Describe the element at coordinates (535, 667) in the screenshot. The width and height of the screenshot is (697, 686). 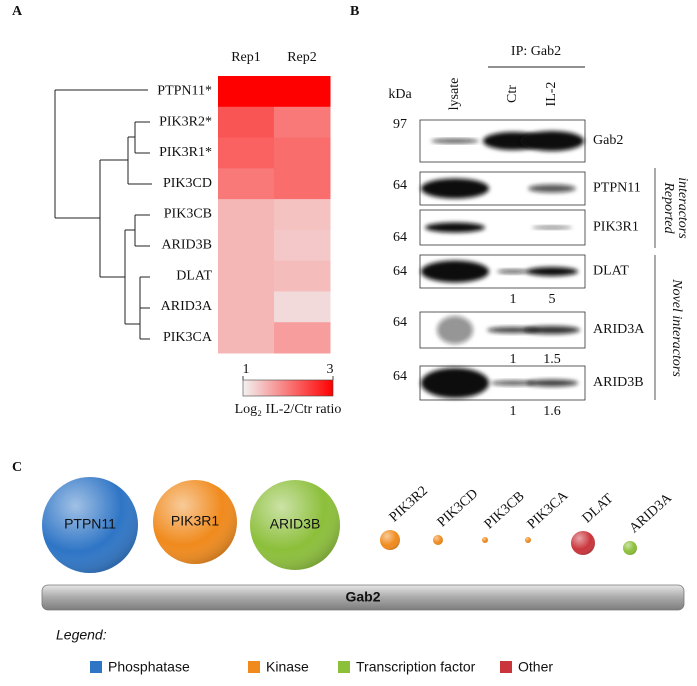
I see `legend-label: Other` at that location.